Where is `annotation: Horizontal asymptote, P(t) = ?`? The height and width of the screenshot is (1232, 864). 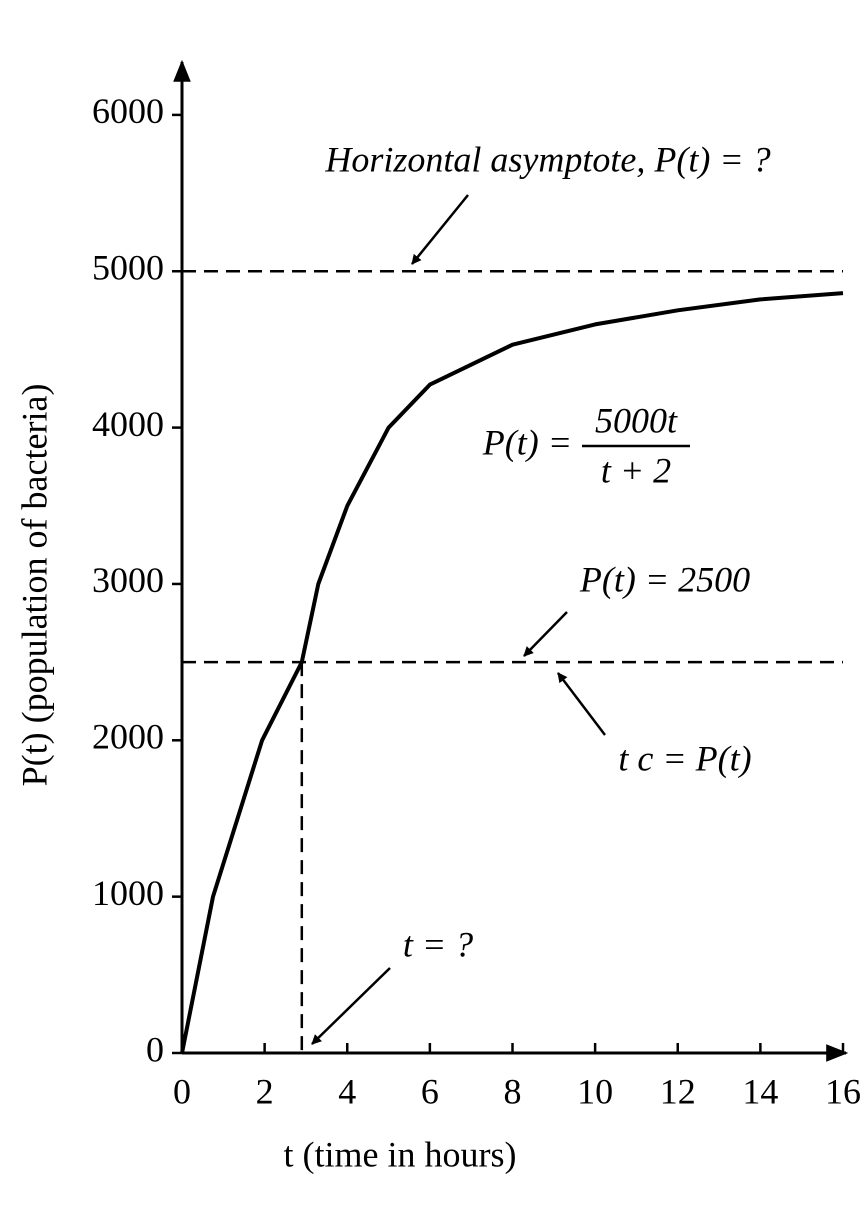 annotation: Horizontal asymptote, P(t) = ? is located at coordinates (547, 159).